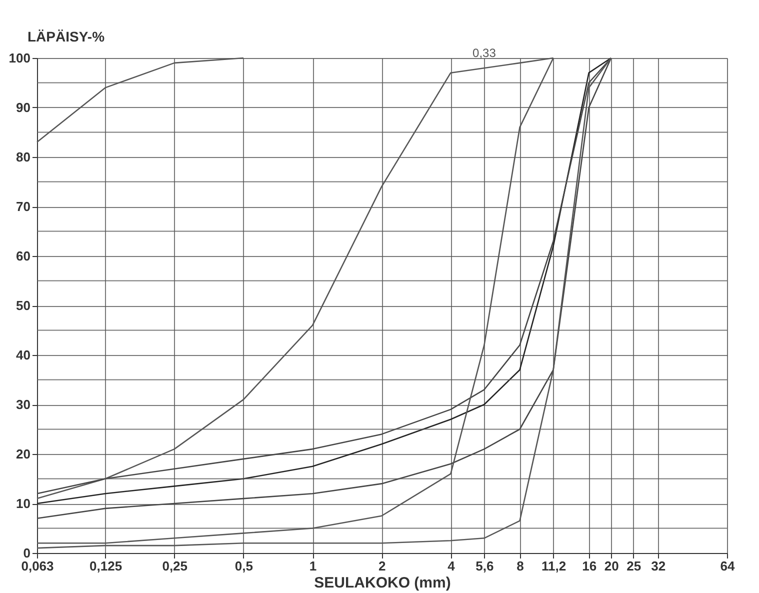 This screenshot has height=593, width=759. I want to click on x-tick-label: 4, so click(452, 566).